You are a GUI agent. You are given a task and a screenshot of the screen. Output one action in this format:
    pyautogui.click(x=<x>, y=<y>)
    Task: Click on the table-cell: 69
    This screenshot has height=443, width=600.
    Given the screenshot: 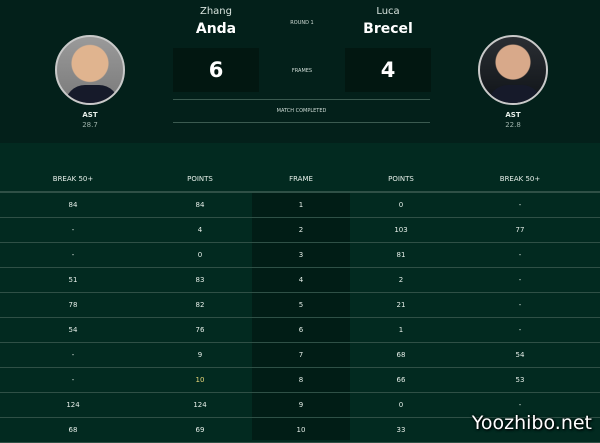 What is the action you would take?
    pyautogui.click(x=200, y=430)
    